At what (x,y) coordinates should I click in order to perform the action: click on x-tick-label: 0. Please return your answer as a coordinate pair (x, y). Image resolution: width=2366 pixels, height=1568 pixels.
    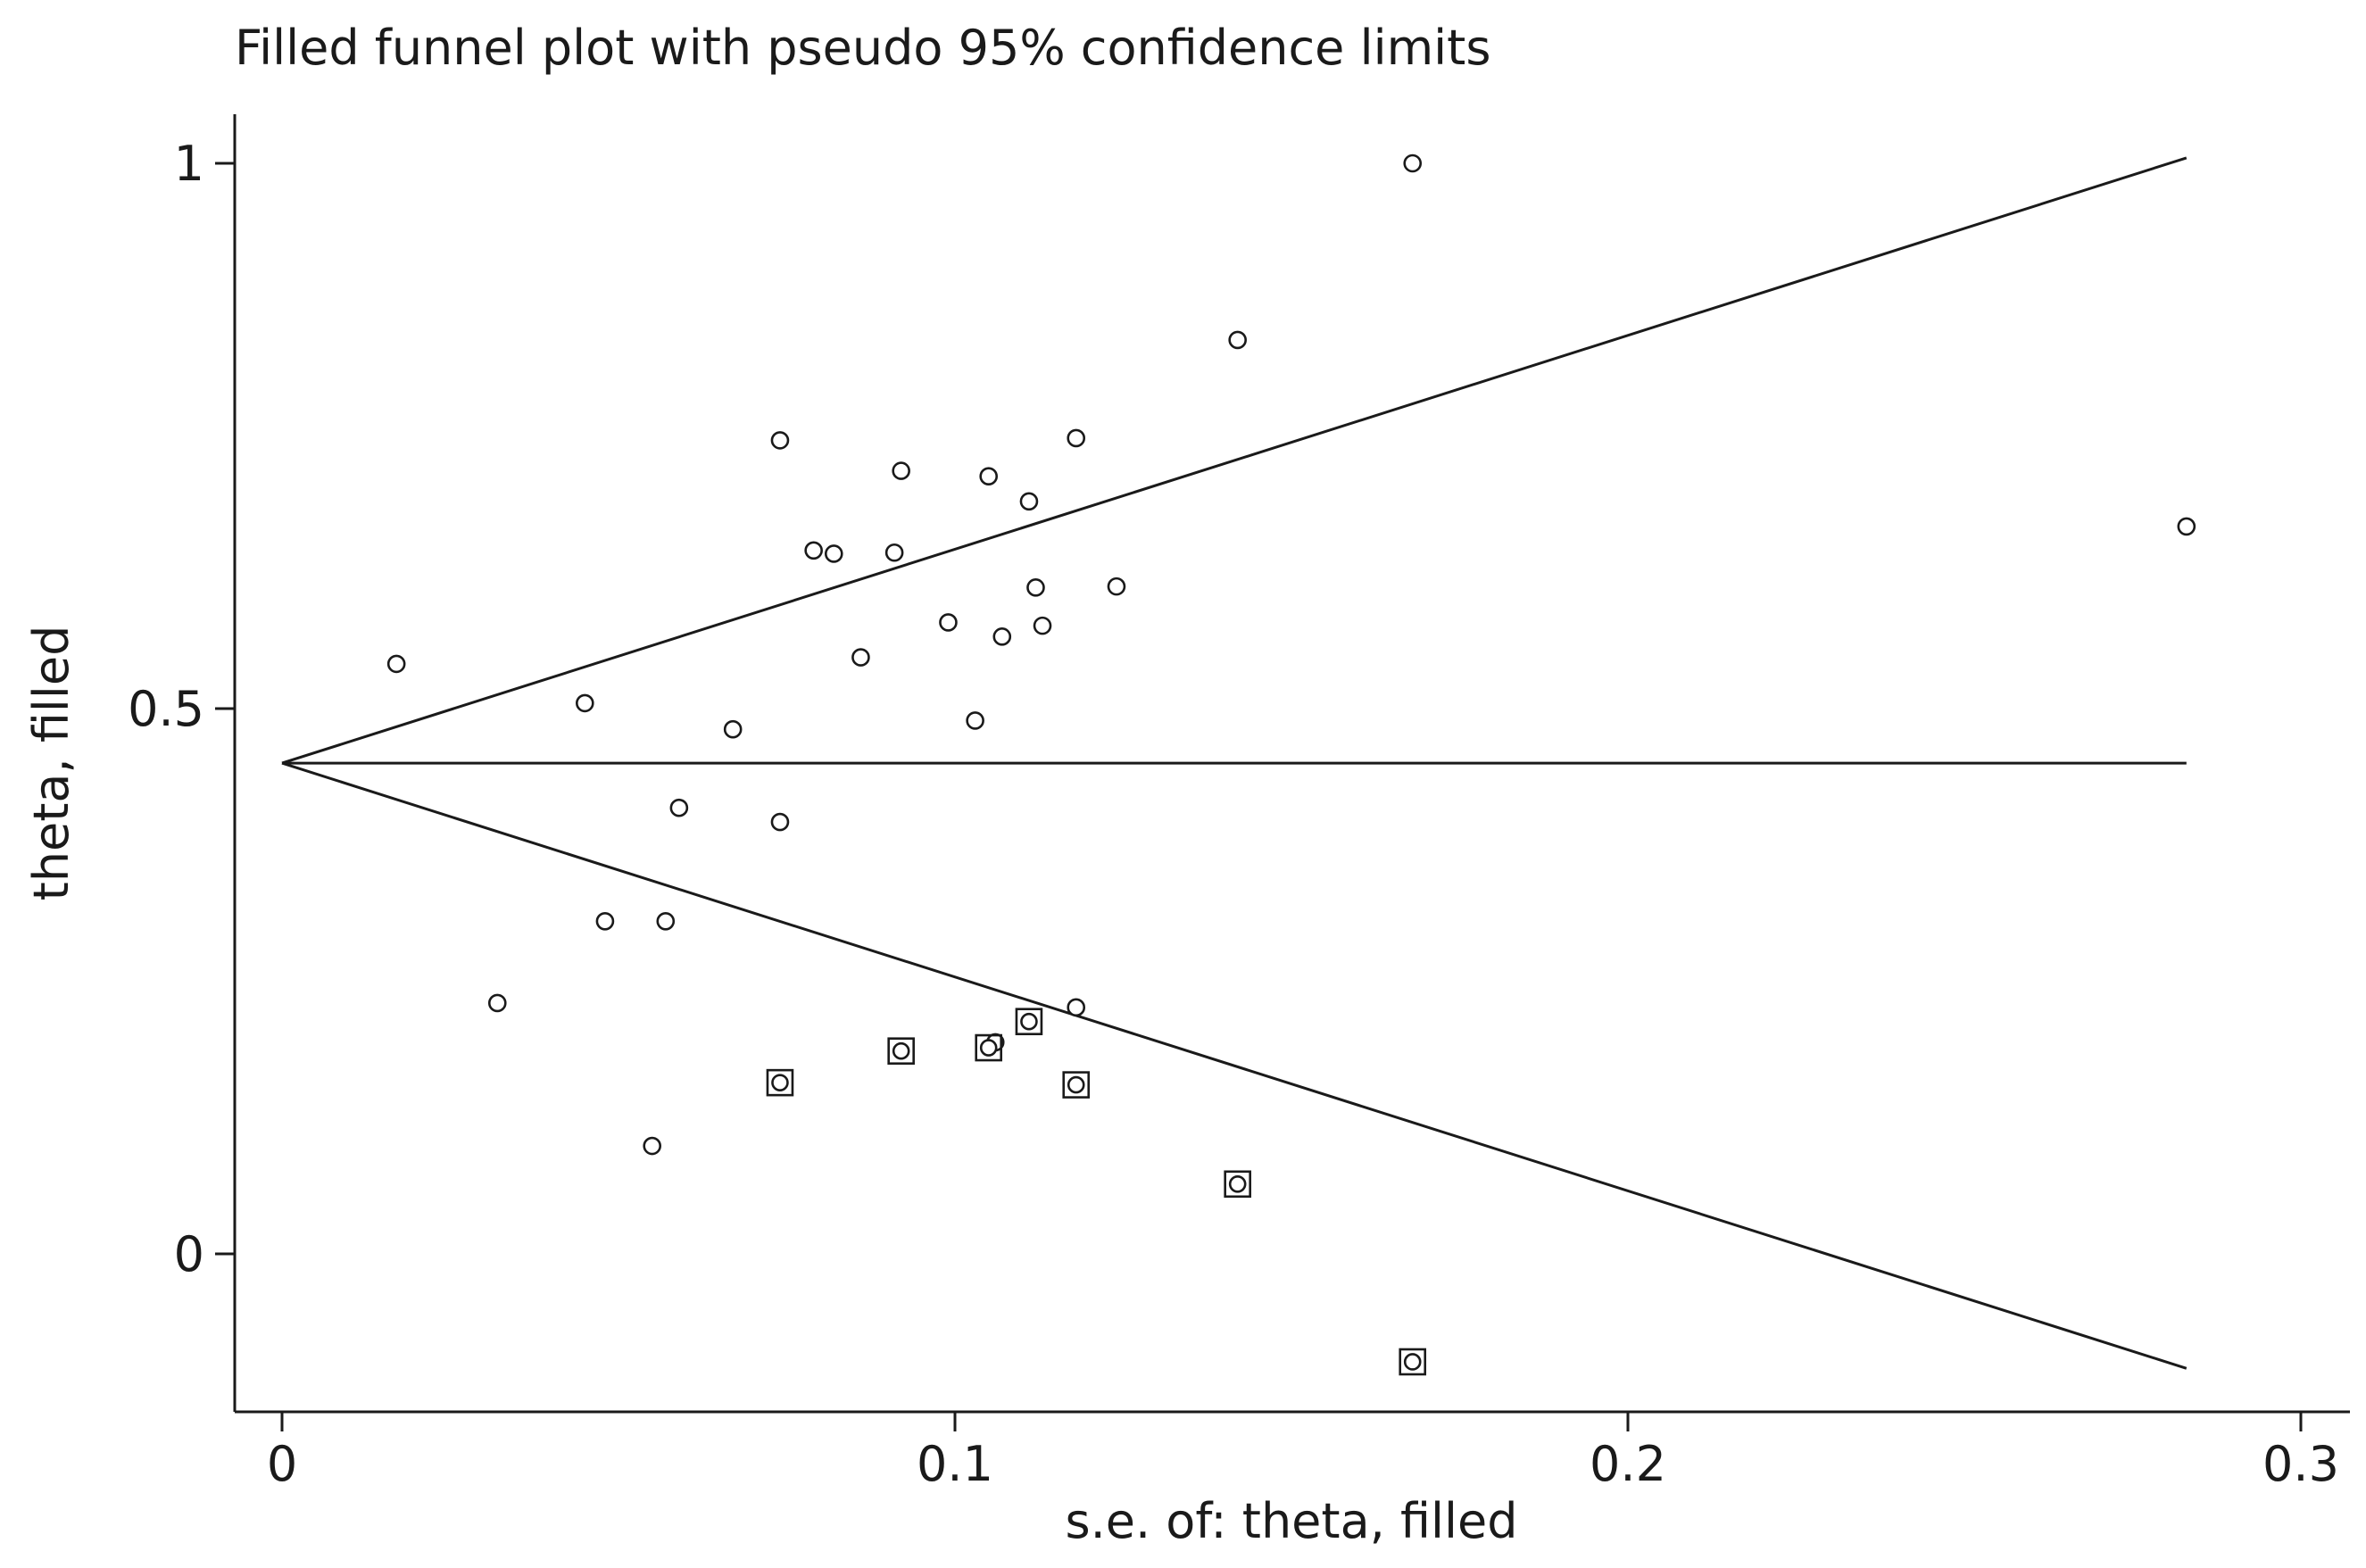
    Looking at the image, I should click on (282, 1464).